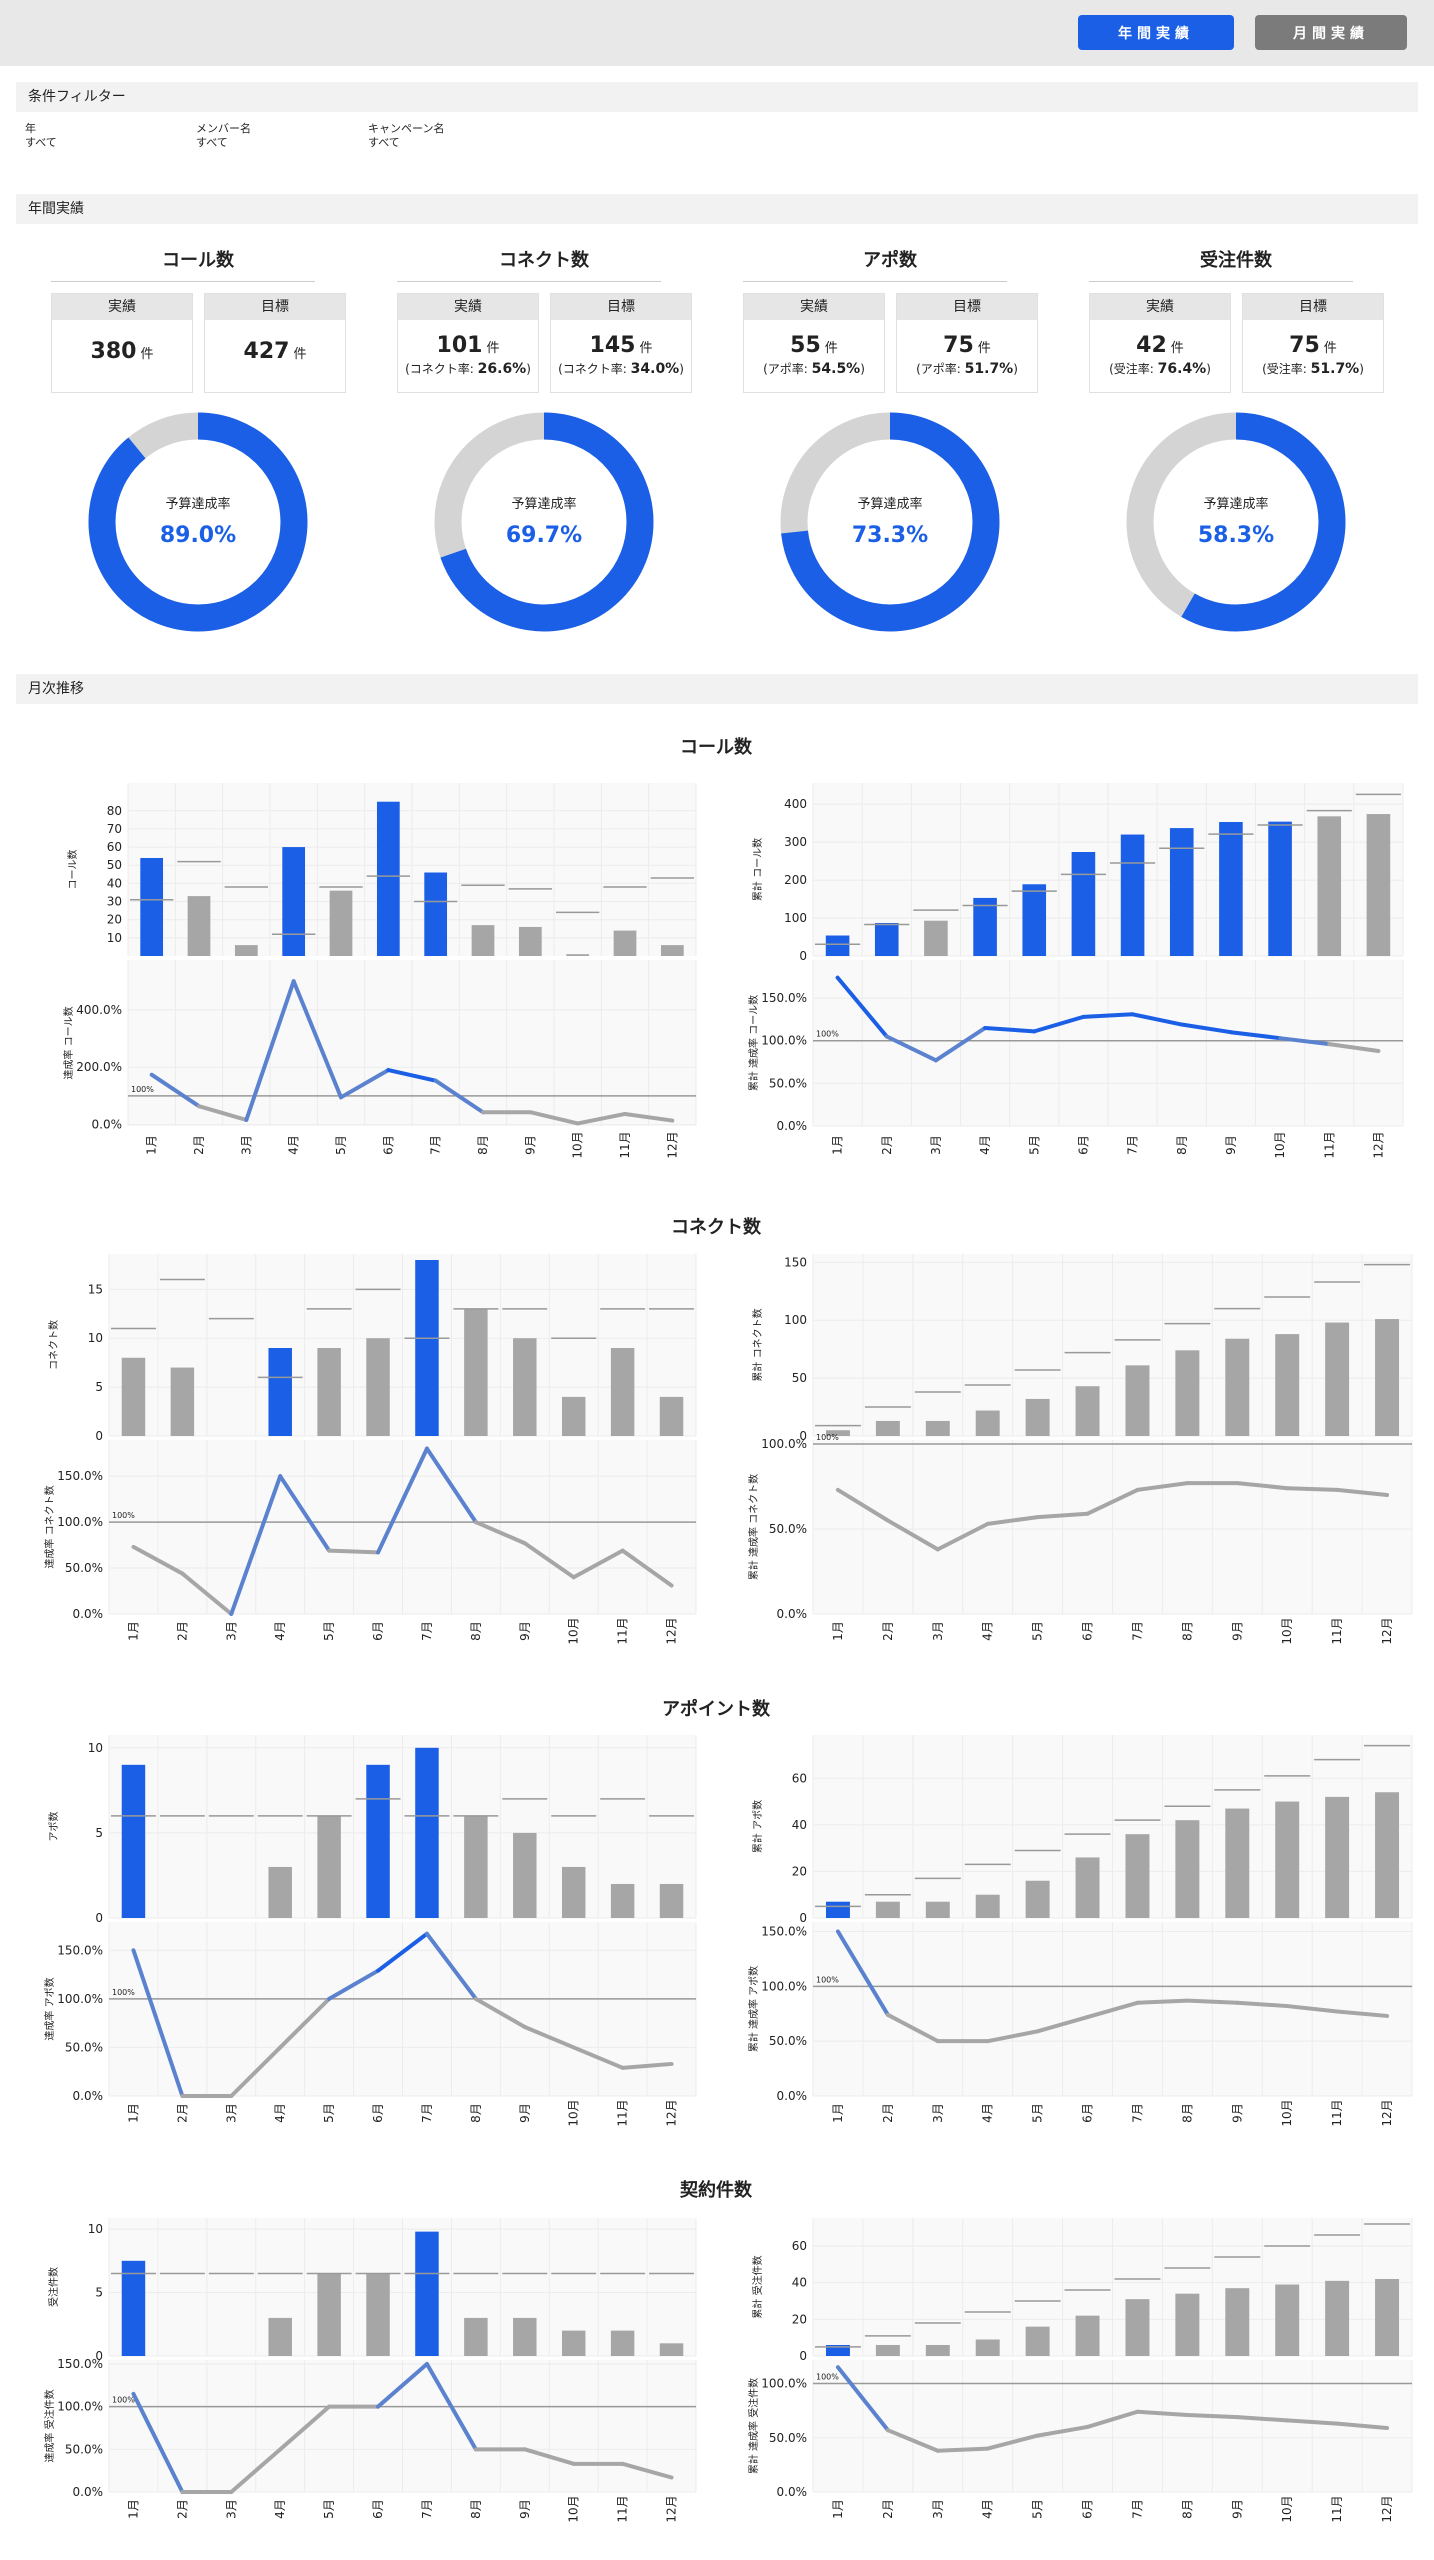 The height and width of the screenshot is (2560, 1434). What do you see at coordinates (753, 1527) in the screenshot?
I see `rate-axis-label: 累計 達成率 コネクト数` at bounding box center [753, 1527].